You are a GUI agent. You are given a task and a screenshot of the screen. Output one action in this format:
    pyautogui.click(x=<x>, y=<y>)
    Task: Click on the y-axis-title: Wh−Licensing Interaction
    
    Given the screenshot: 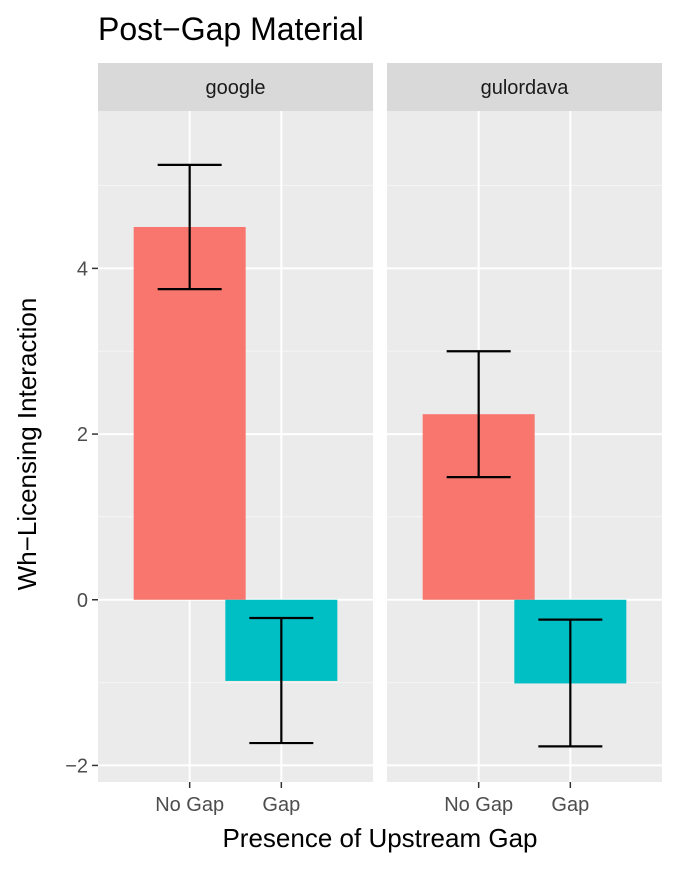 What is the action you would take?
    pyautogui.click(x=27, y=444)
    